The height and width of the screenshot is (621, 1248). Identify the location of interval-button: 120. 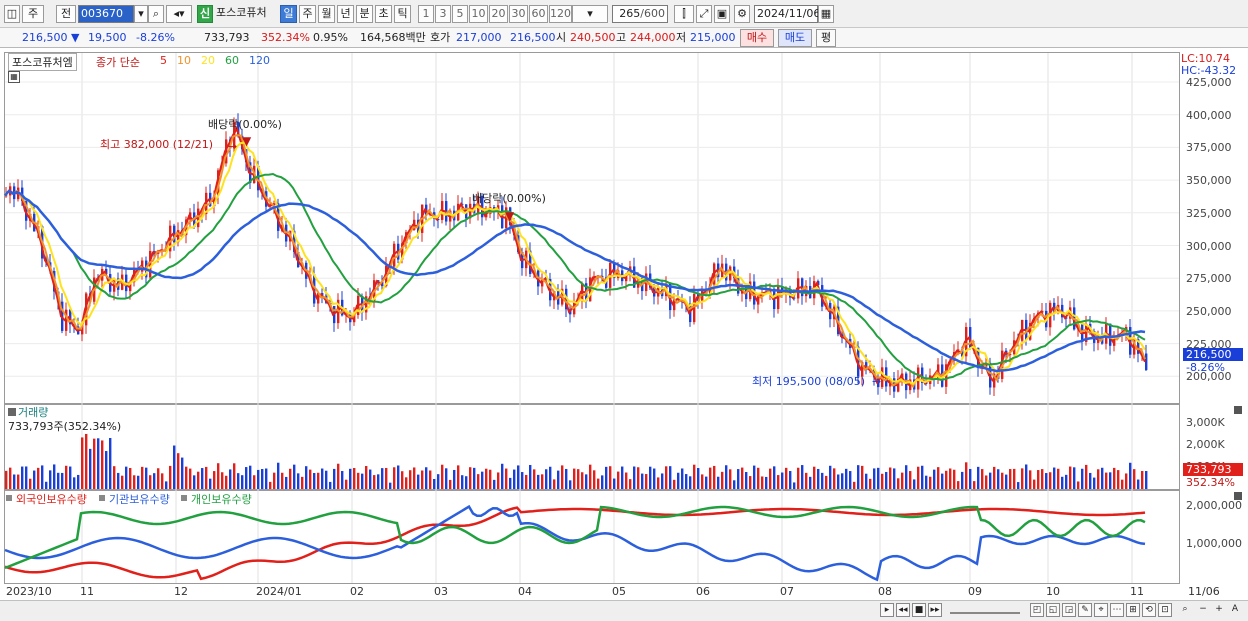
(560, 14).